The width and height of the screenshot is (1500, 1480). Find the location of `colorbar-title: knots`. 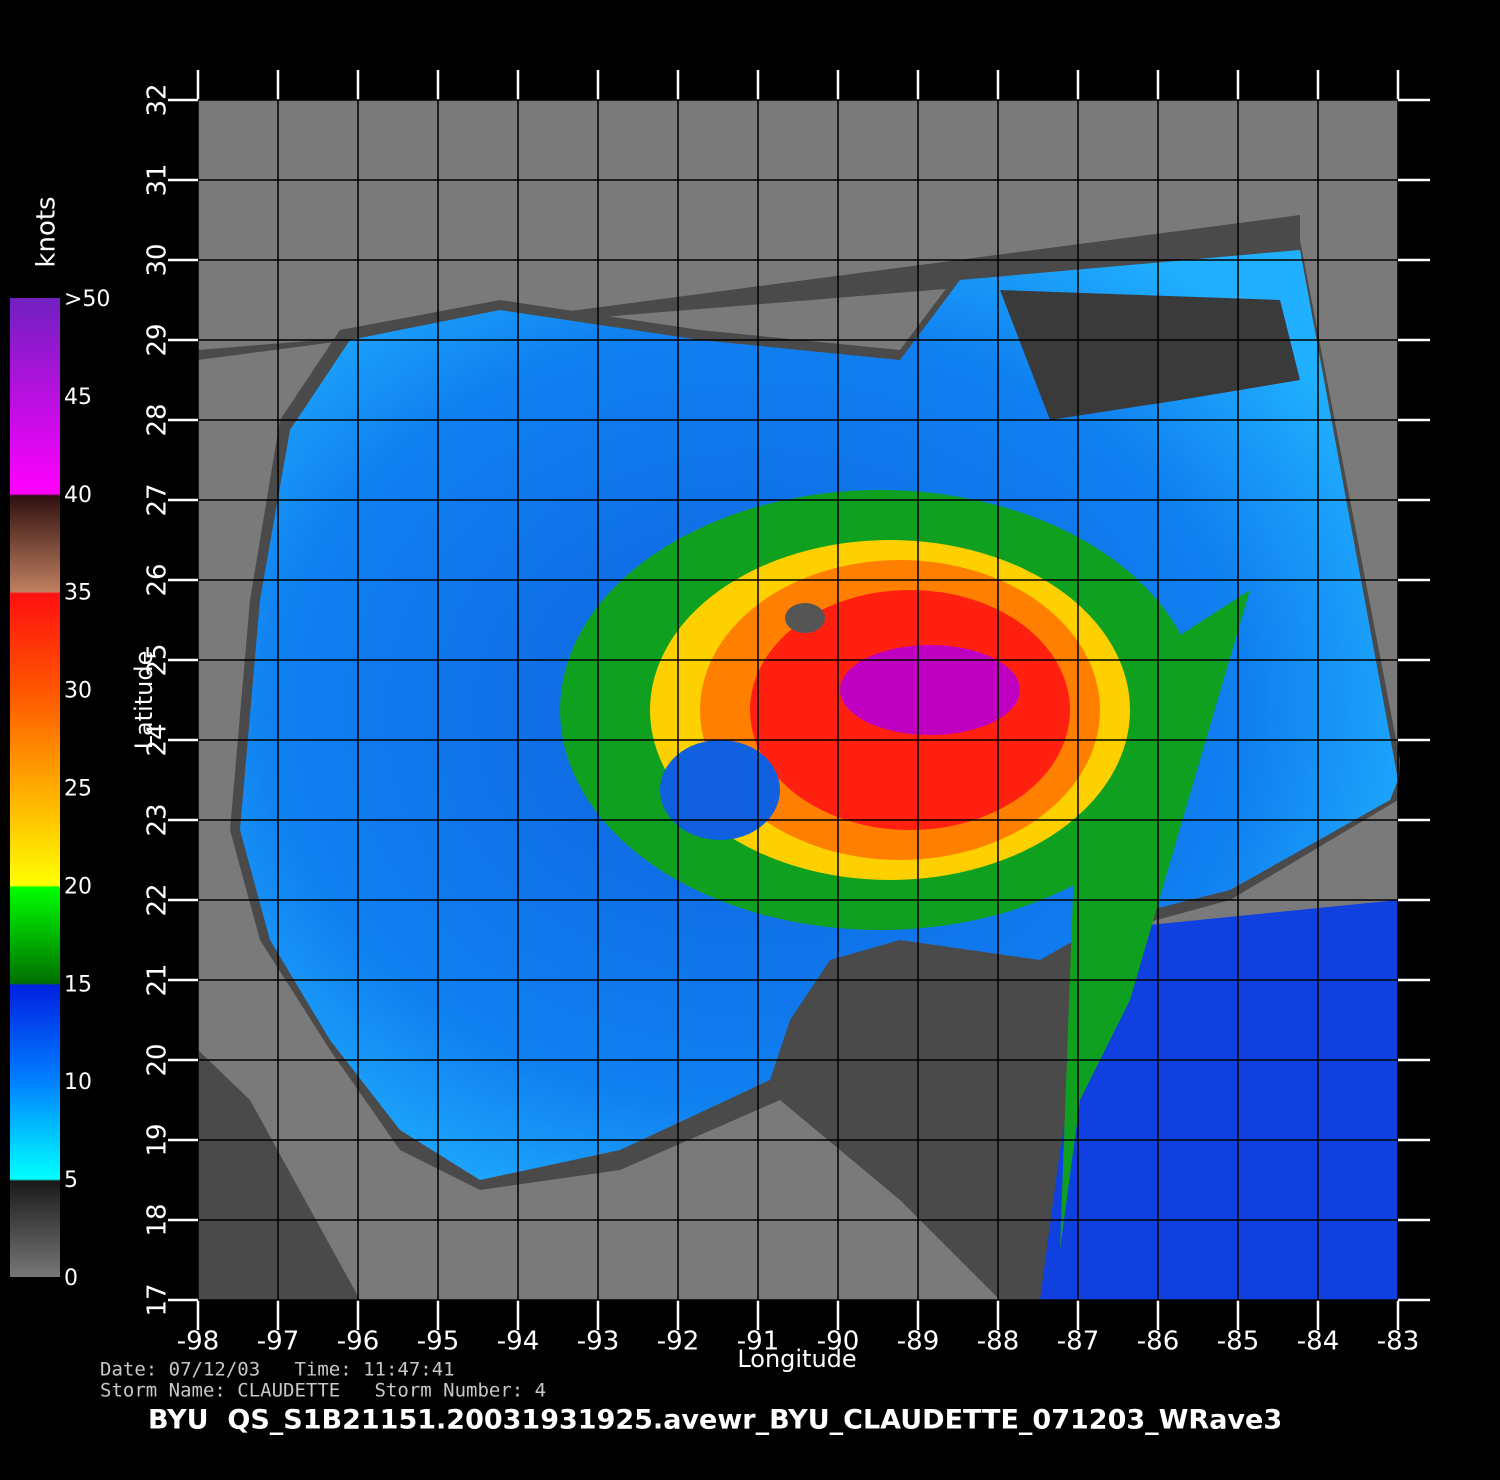

colorbar-title: knots is located at coordinates (47, 231).